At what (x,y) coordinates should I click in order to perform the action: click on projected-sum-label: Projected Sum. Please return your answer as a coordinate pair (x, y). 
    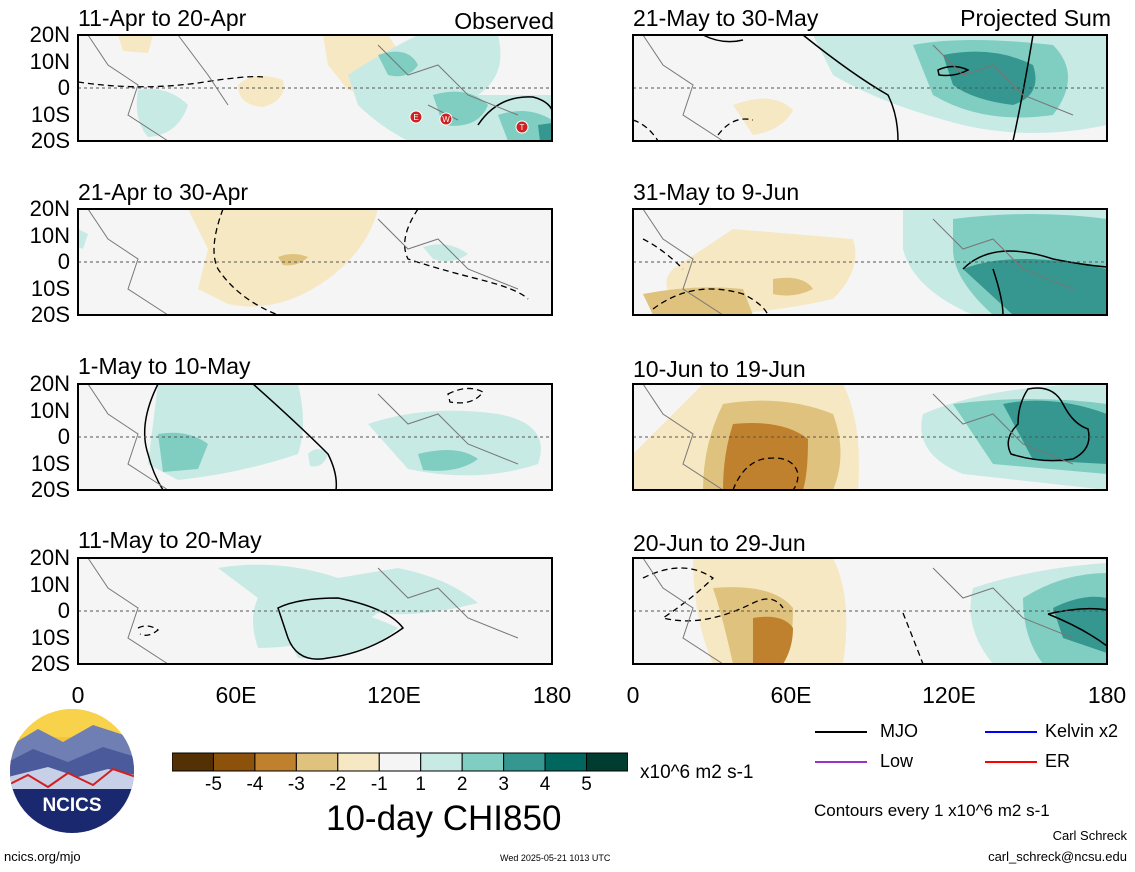
    Looking at the image, I should click on (1035, 18).